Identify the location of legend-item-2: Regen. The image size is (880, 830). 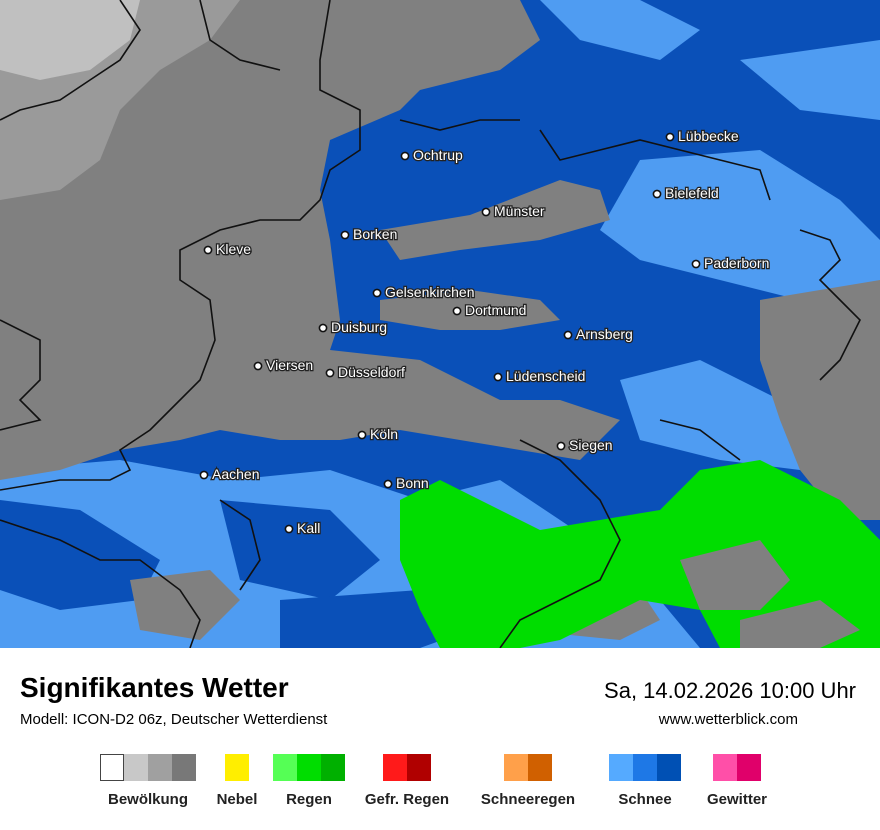
(309, 781).